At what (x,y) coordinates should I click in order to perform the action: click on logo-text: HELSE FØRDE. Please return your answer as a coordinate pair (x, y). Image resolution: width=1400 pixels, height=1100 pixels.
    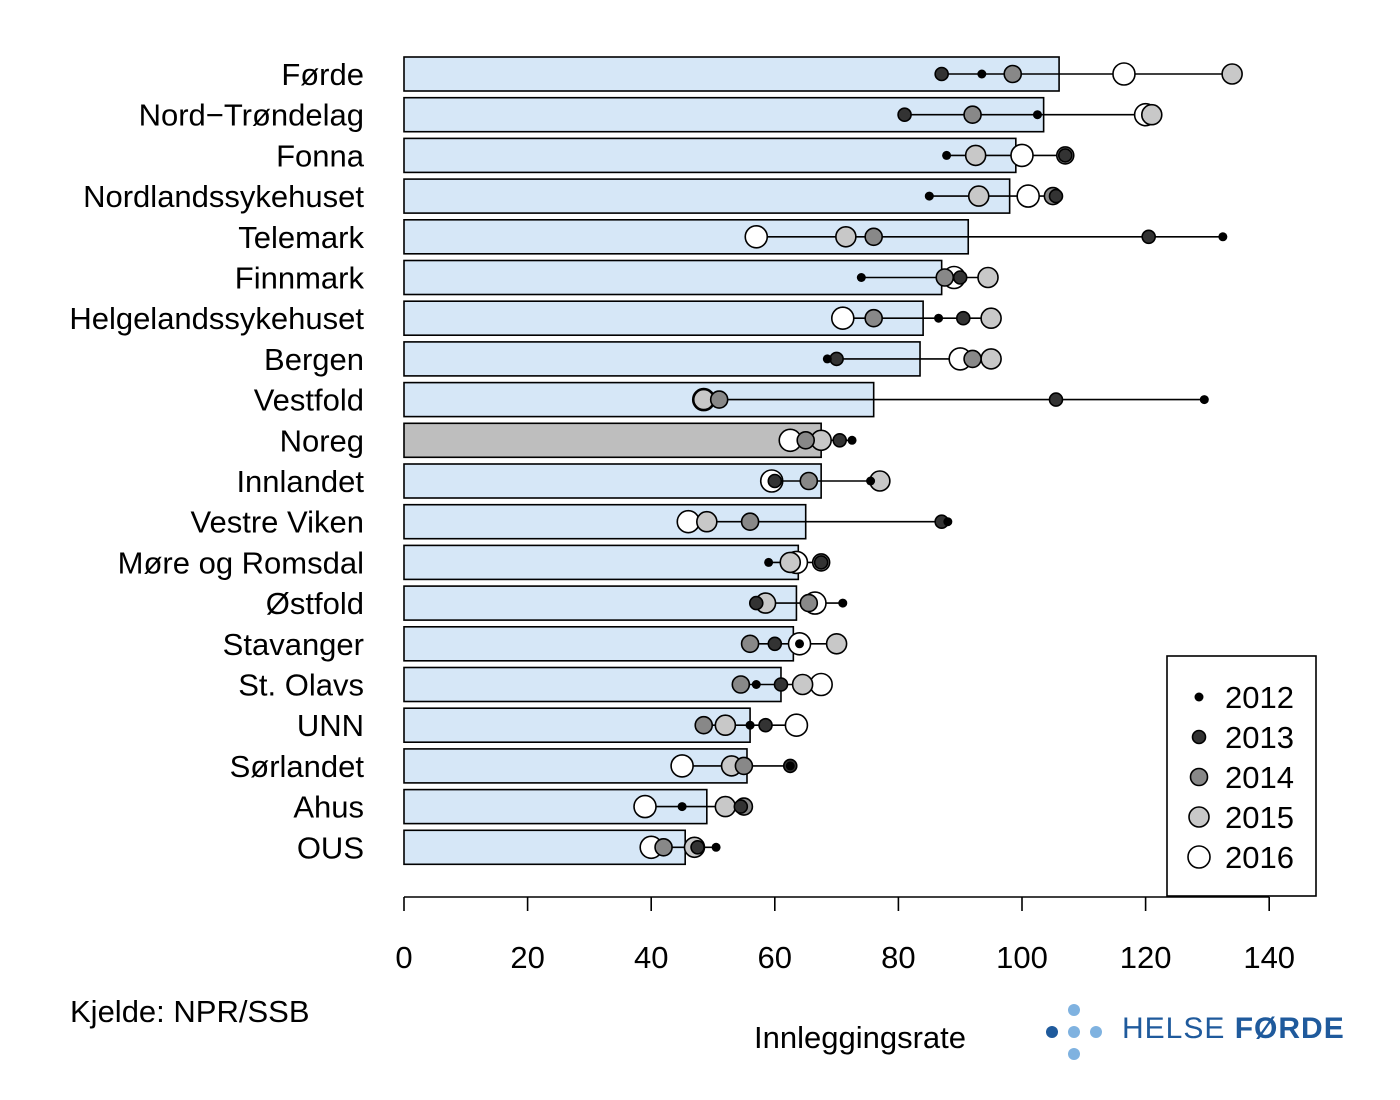
    Looking at the image, I should click on (1233, 1029).